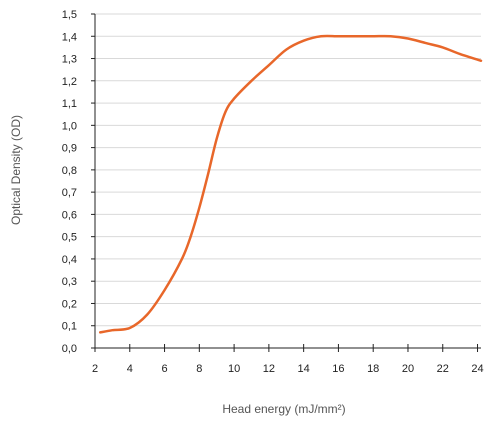  I want to click on x-tick-label: 6, so click(164, 369).